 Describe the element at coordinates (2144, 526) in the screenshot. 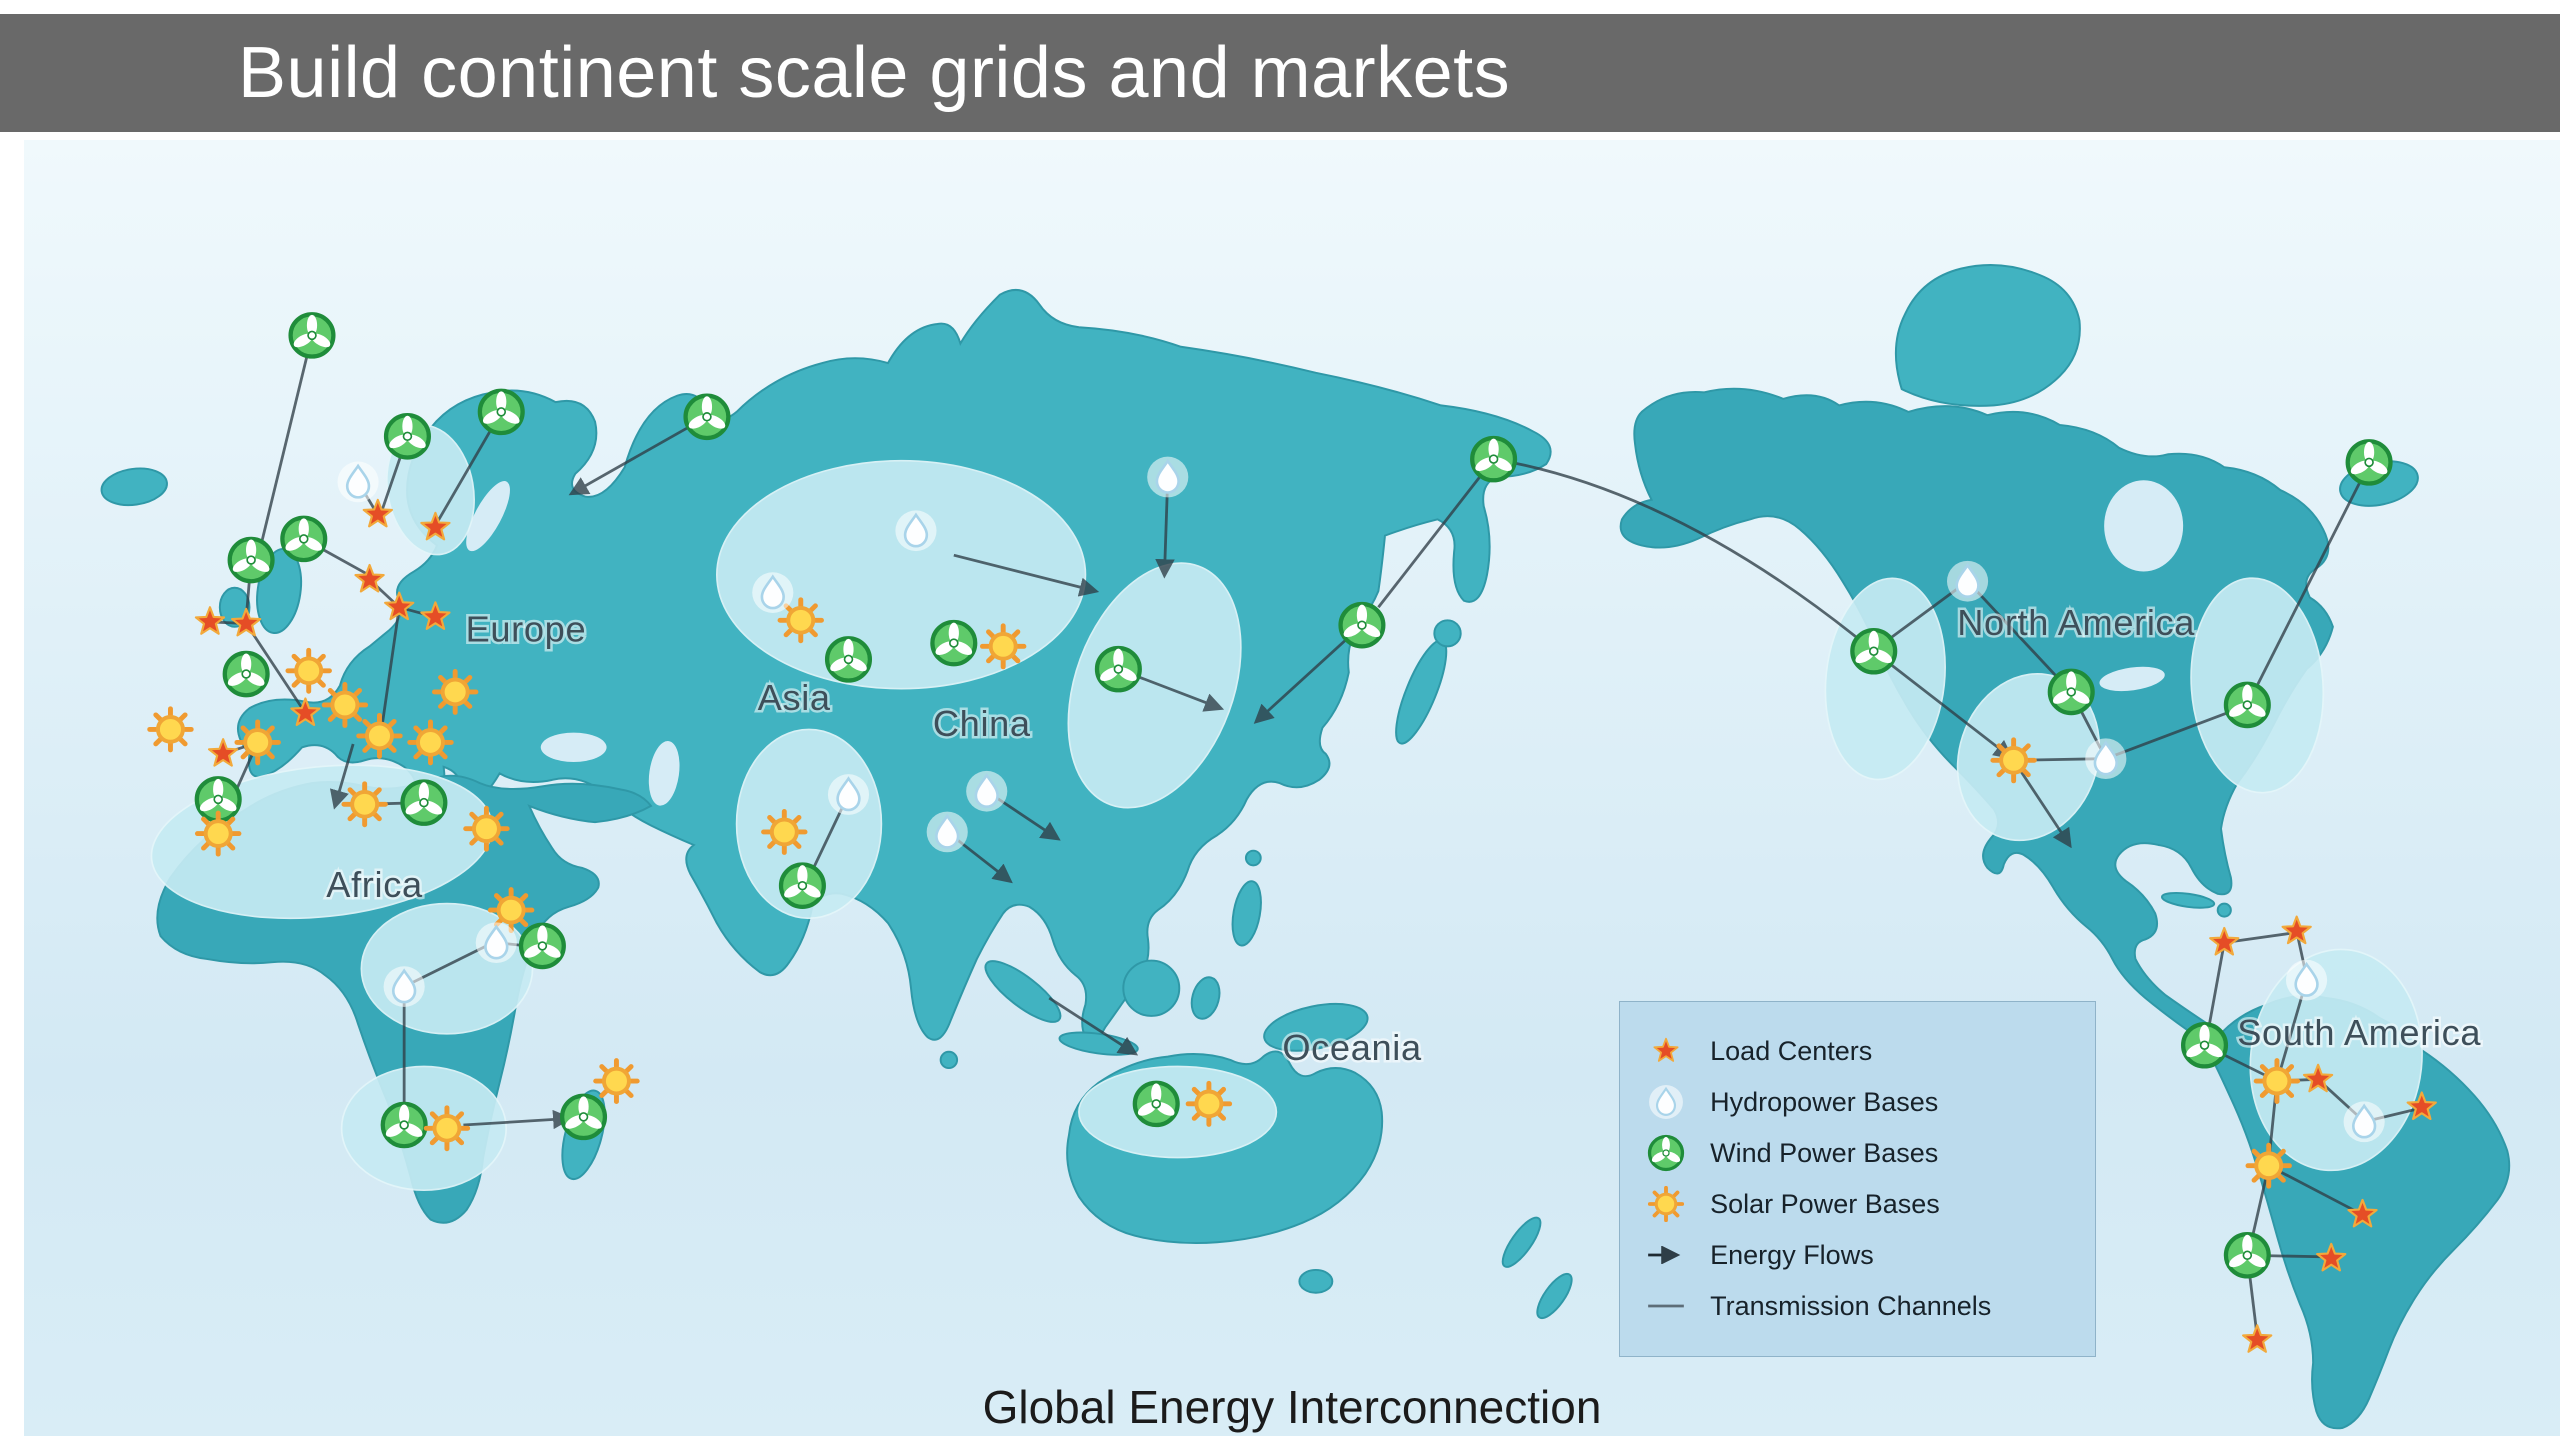

I see `hudson-bay` at that location.